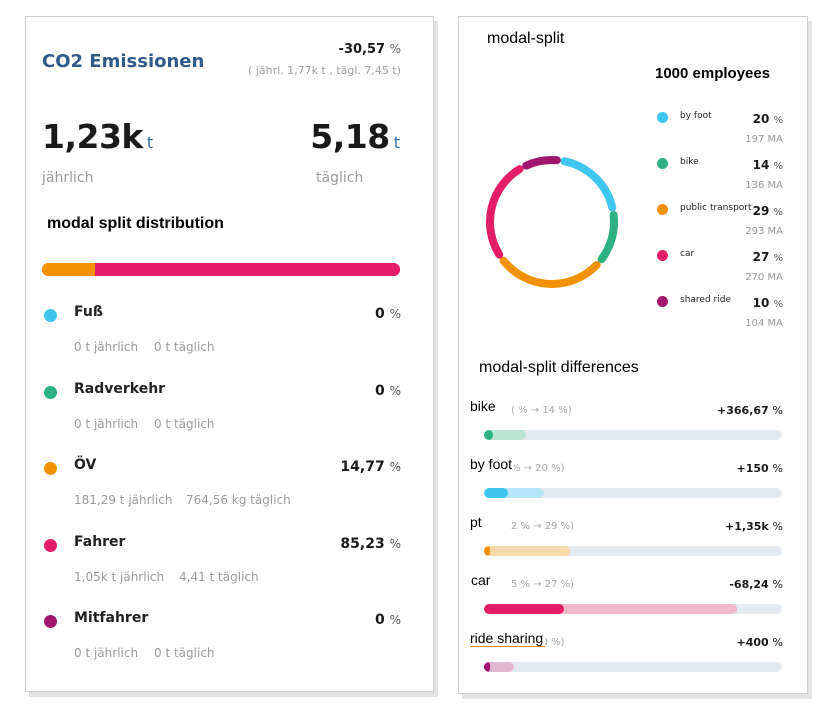  Describe the element at coordinates (588, 184) in the screenshot. I see `donut-slice-by-foot` at that location.